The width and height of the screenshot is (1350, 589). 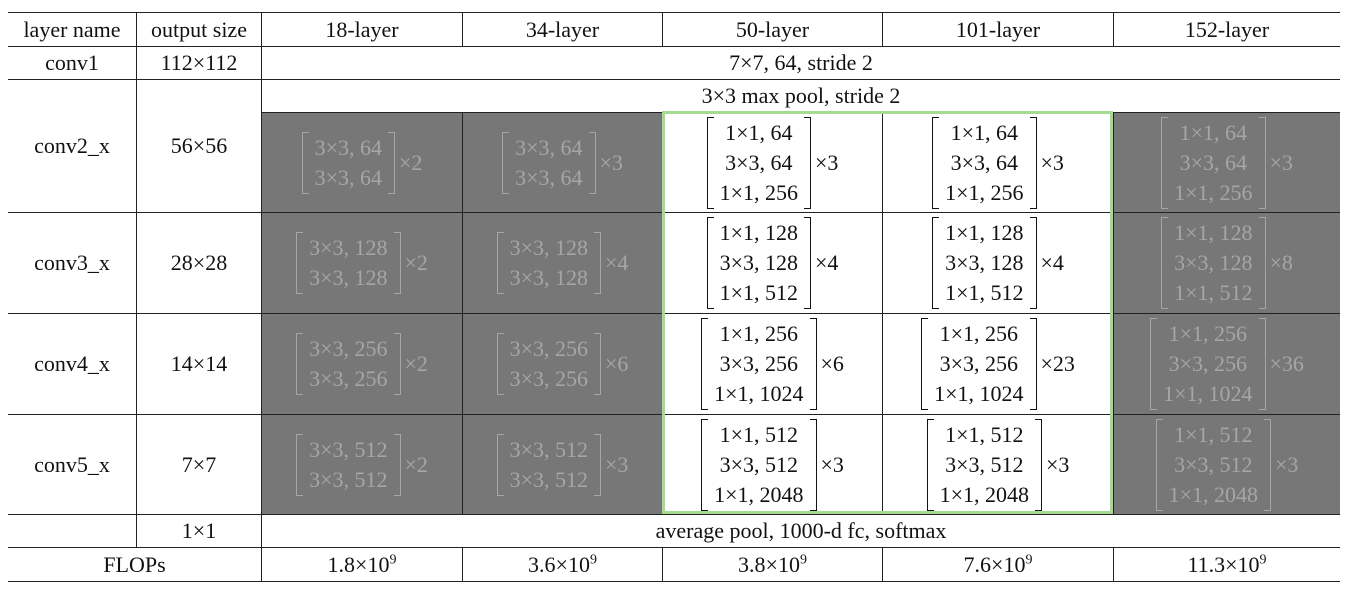 I want to click on output-size: 112×112, so click(x=198, y=62).